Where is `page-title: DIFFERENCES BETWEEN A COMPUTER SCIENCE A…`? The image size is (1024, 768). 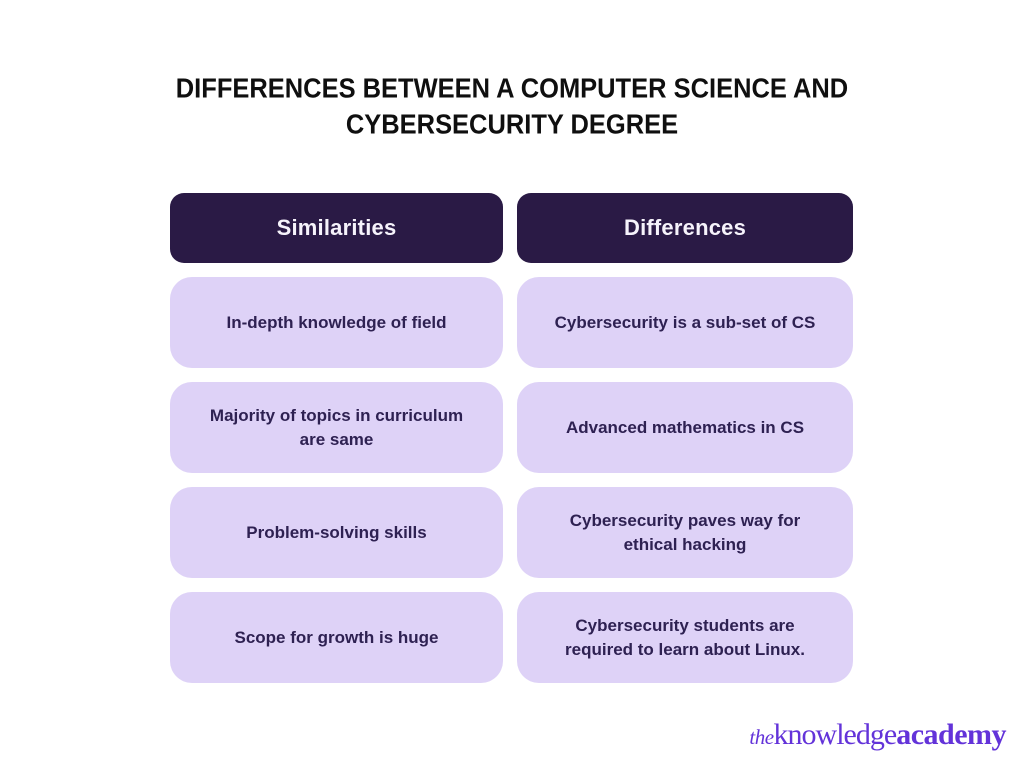
page-title: DIFFERENCES BETWEEN A COMPUTER SCIENCE A… is located at coordinates (512, 106).